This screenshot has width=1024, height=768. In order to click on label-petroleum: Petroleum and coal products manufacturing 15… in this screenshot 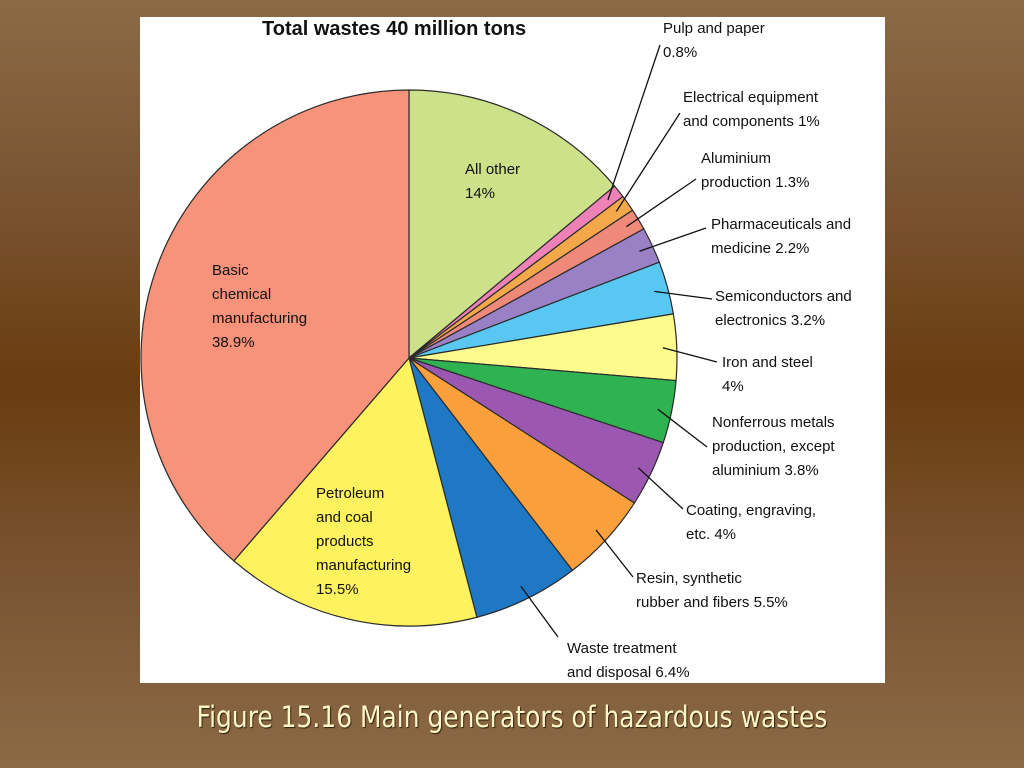, I will do `click(363, 541)`.